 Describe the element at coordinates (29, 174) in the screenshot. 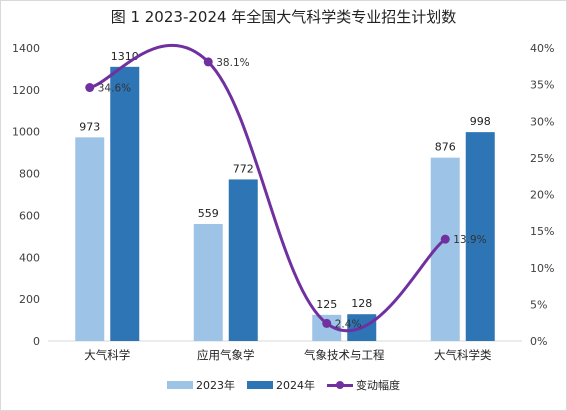

I see `y-left-tick-label: 800` at that location.